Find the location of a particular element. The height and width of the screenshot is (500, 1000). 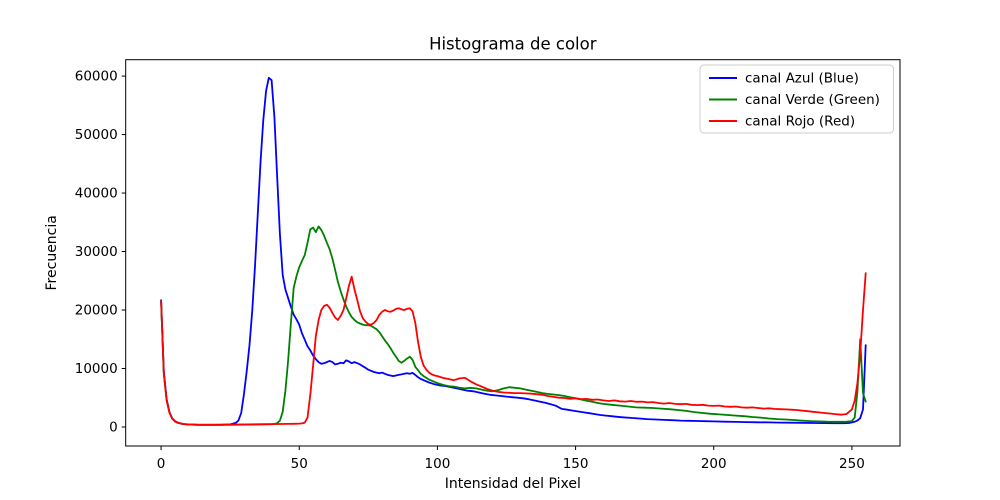

chart-title: Histograma de color is located at coordinates (513, 44).